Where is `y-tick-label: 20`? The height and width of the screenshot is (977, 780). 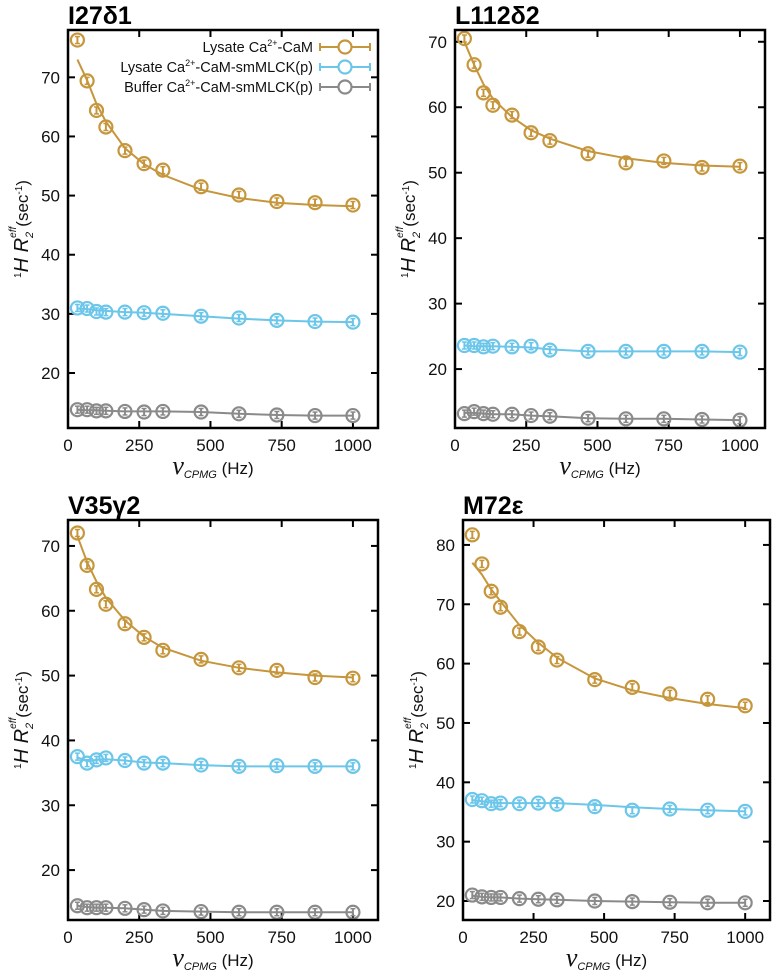
y-tick-label: 20 is located at coordinates (50, 373).